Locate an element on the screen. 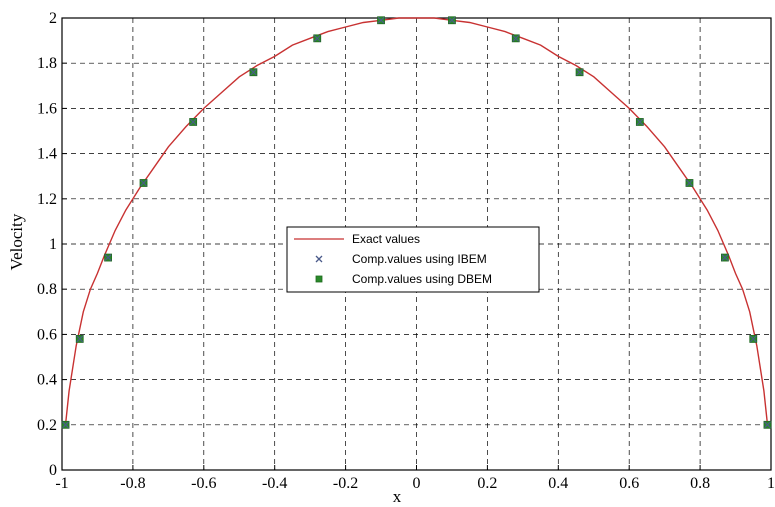 The image size is (775, 507). x-tick-label: -1 is located at coordinates (61, 483).